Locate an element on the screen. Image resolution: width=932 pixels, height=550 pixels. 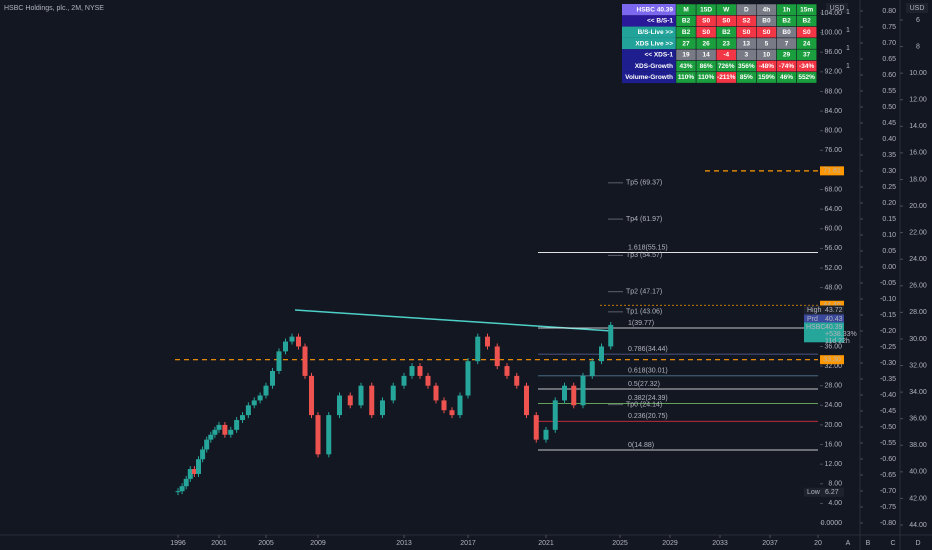
x-tick-label: 2009 is located at coordinates (318, 543).